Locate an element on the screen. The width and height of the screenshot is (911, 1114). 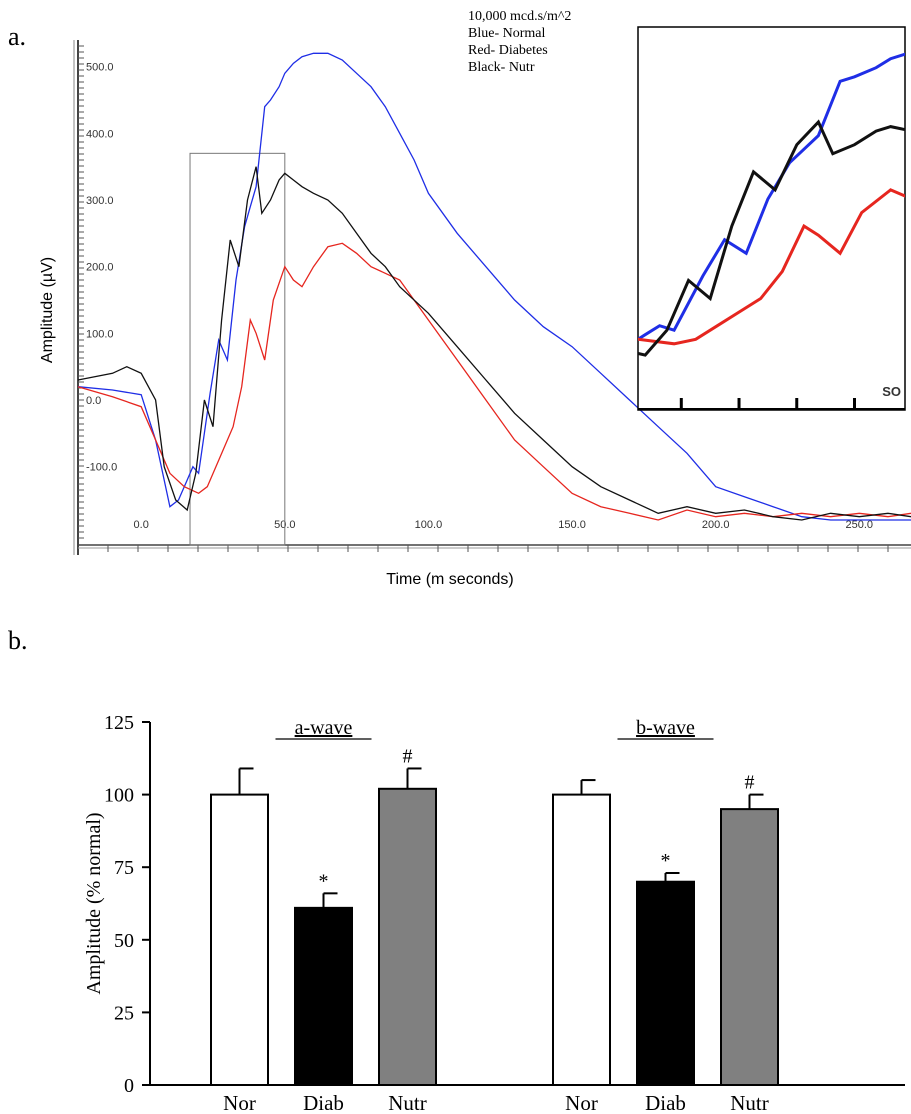
inset-panel is located at coordinates (771, 218).